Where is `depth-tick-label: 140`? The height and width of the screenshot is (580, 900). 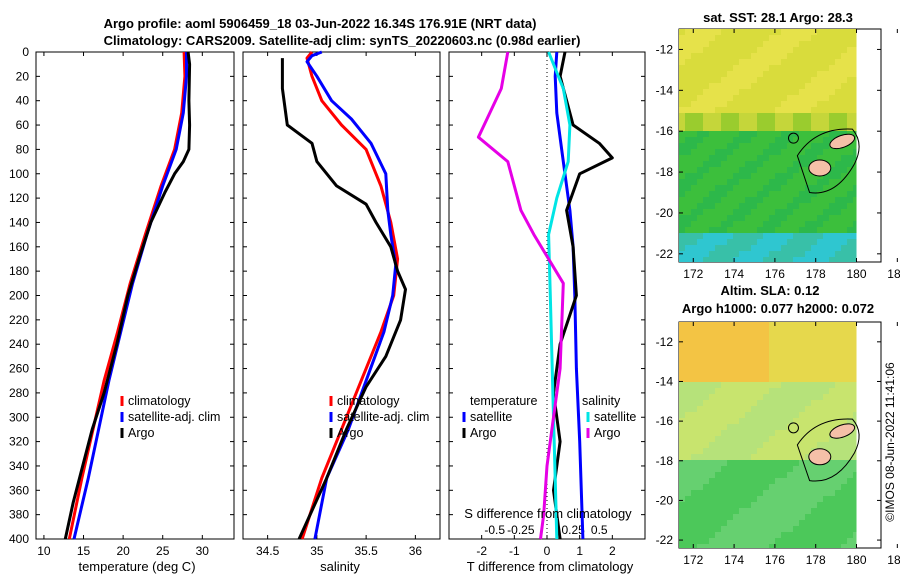
depth-tick-label: 140 is located at coordinates (19, 222).